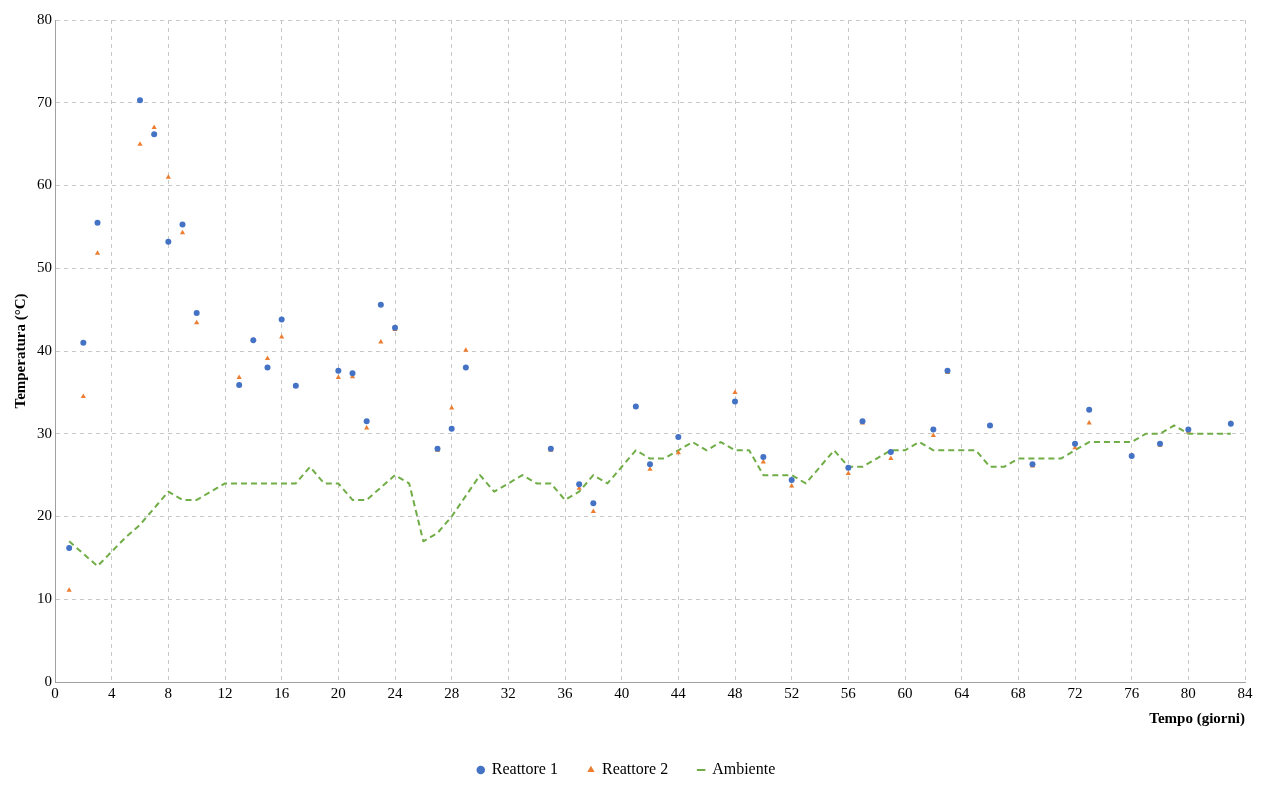 Image resolution: width=1273 pixels, height=796 pixels. What do you see at coordinates (635, 769) in the screenshot?
I see `legend-label: Reattore 2` at bounding box center [635, 769].